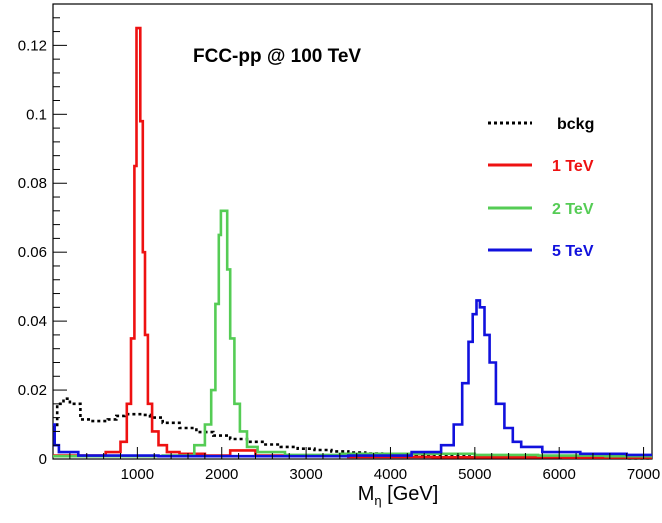 Image resolution: width=662 pixels, height=523 pixels. What do you see at coordinates (137, 474) in the screenshot?
I see `x-tick-label: 1000` at bounding box center [137, 474].